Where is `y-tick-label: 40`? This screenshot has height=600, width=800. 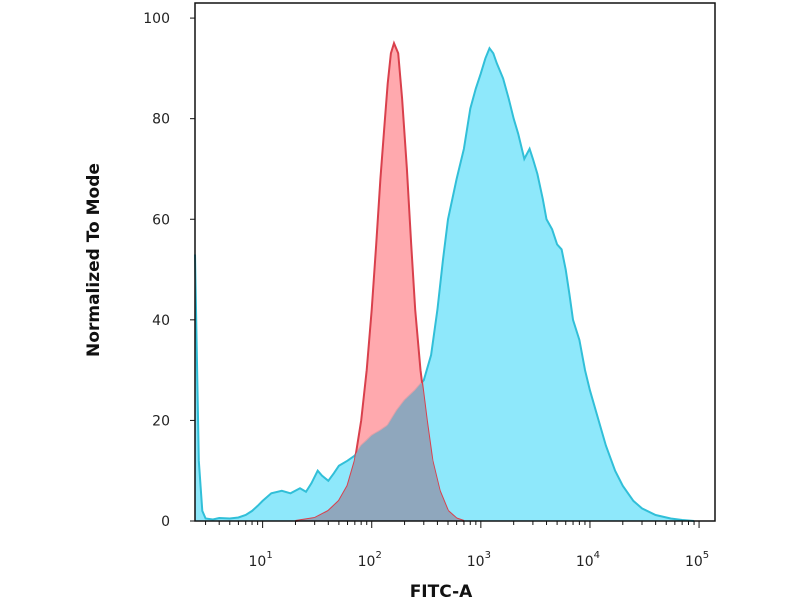
y-tick-label: 40 is located at coordinates (161, 321).